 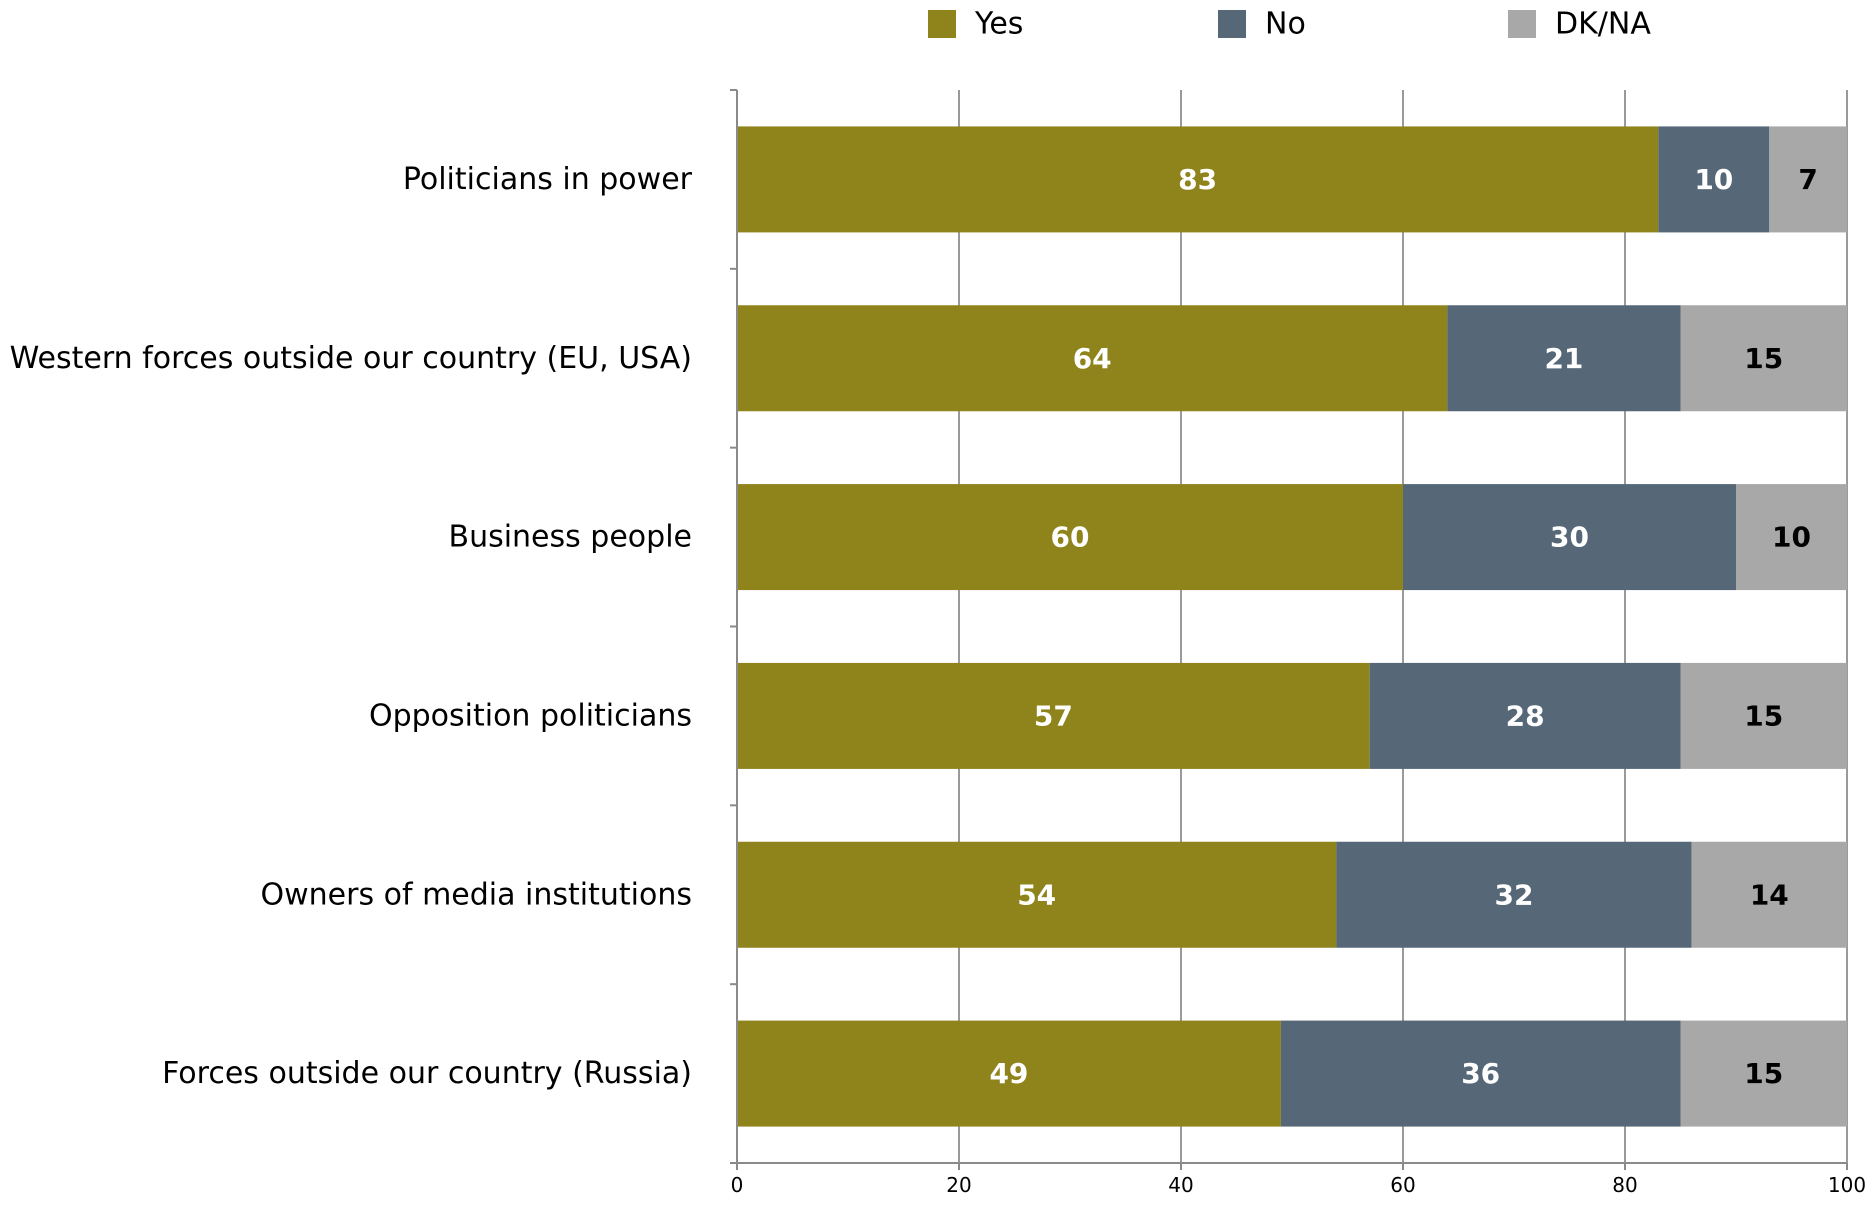 I want to click on bar-dk-na-owners-of-media-institutions, so click(x=1769, y=894).